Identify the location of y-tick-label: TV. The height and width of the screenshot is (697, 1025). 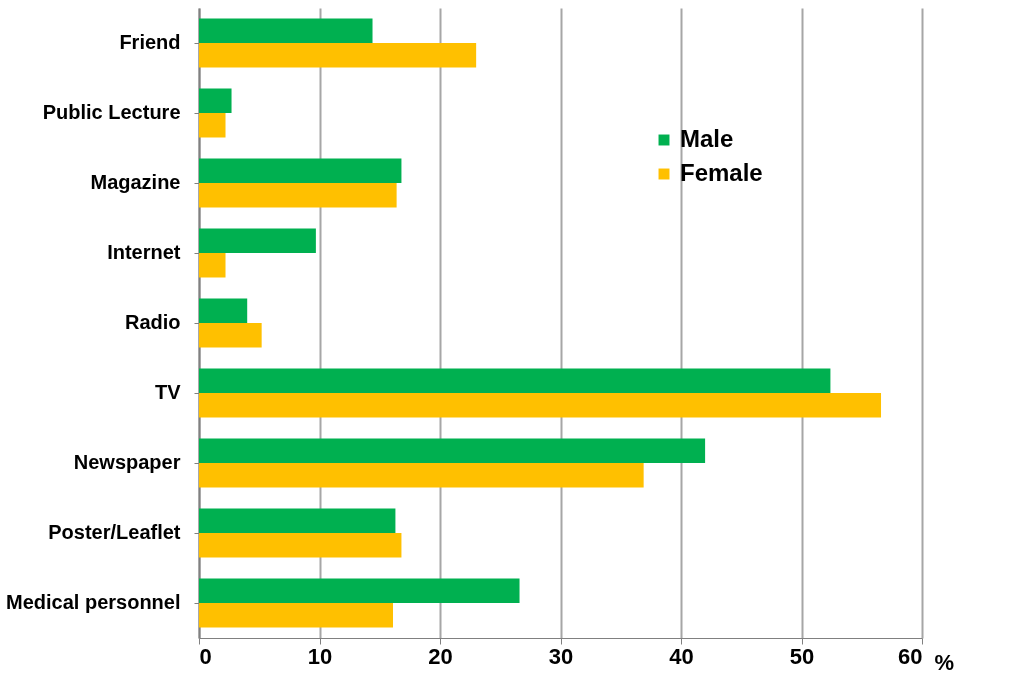
(168, 392).